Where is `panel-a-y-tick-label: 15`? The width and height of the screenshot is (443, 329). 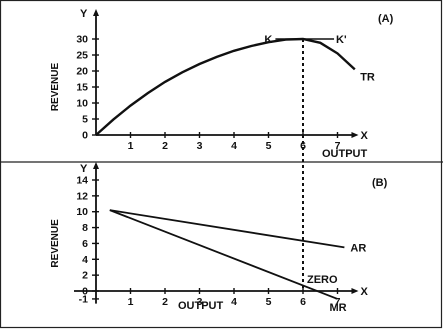 panel-a-y-tick-label: 15 is located at coordinates (82, 88).